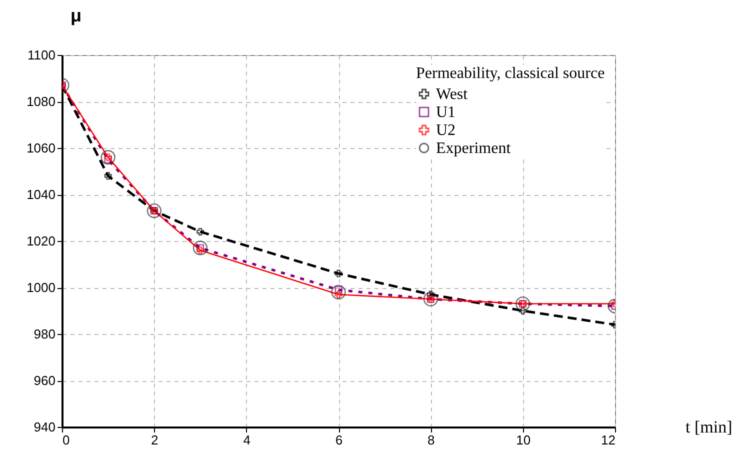  I want to click on y-tick-label: 1000, so click(41, 287).